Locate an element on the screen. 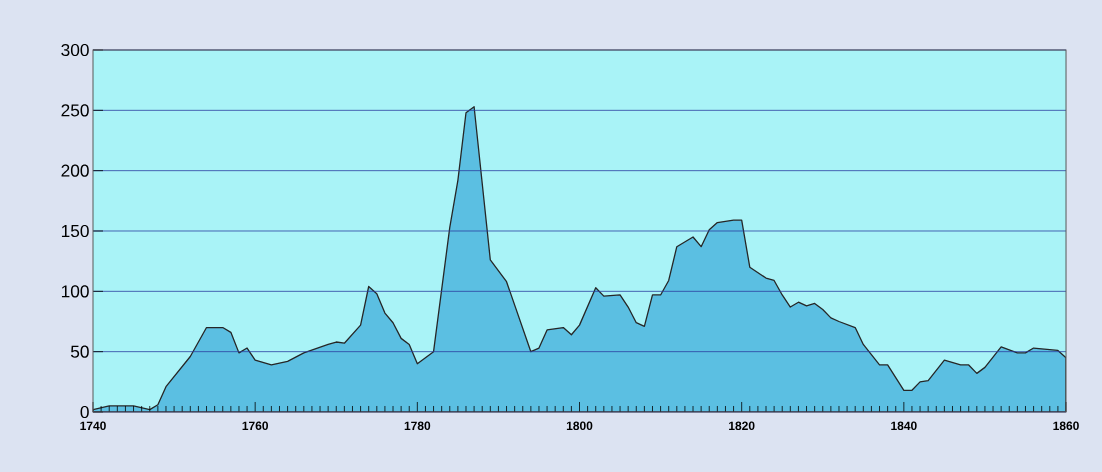 The width and height of the screenshot is (1102, 472). x-tick-label: 1780 is located at coordinates (417, 426).